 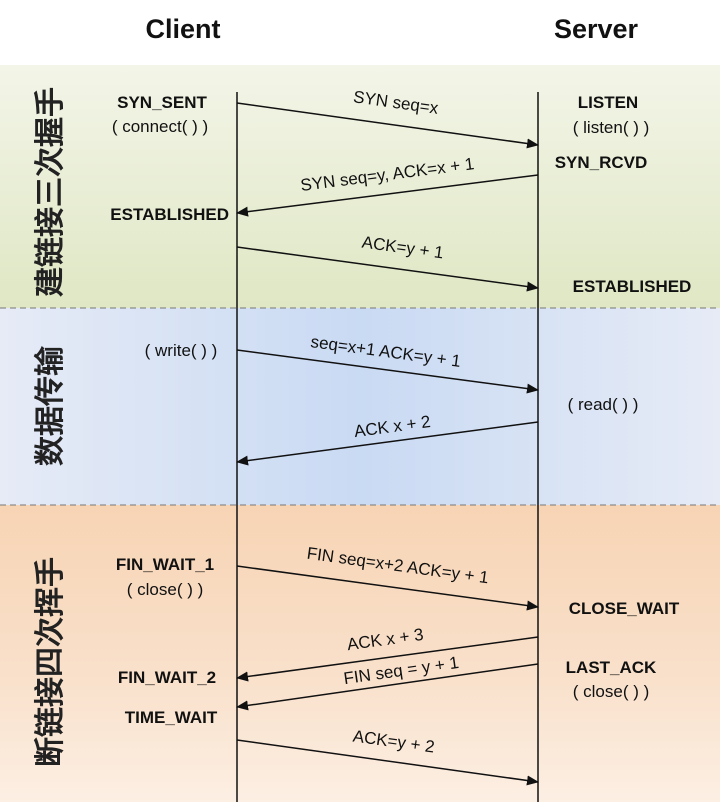 I want to click on server-state-last-ack: LAST_ACK, so click(x=611, y=667).